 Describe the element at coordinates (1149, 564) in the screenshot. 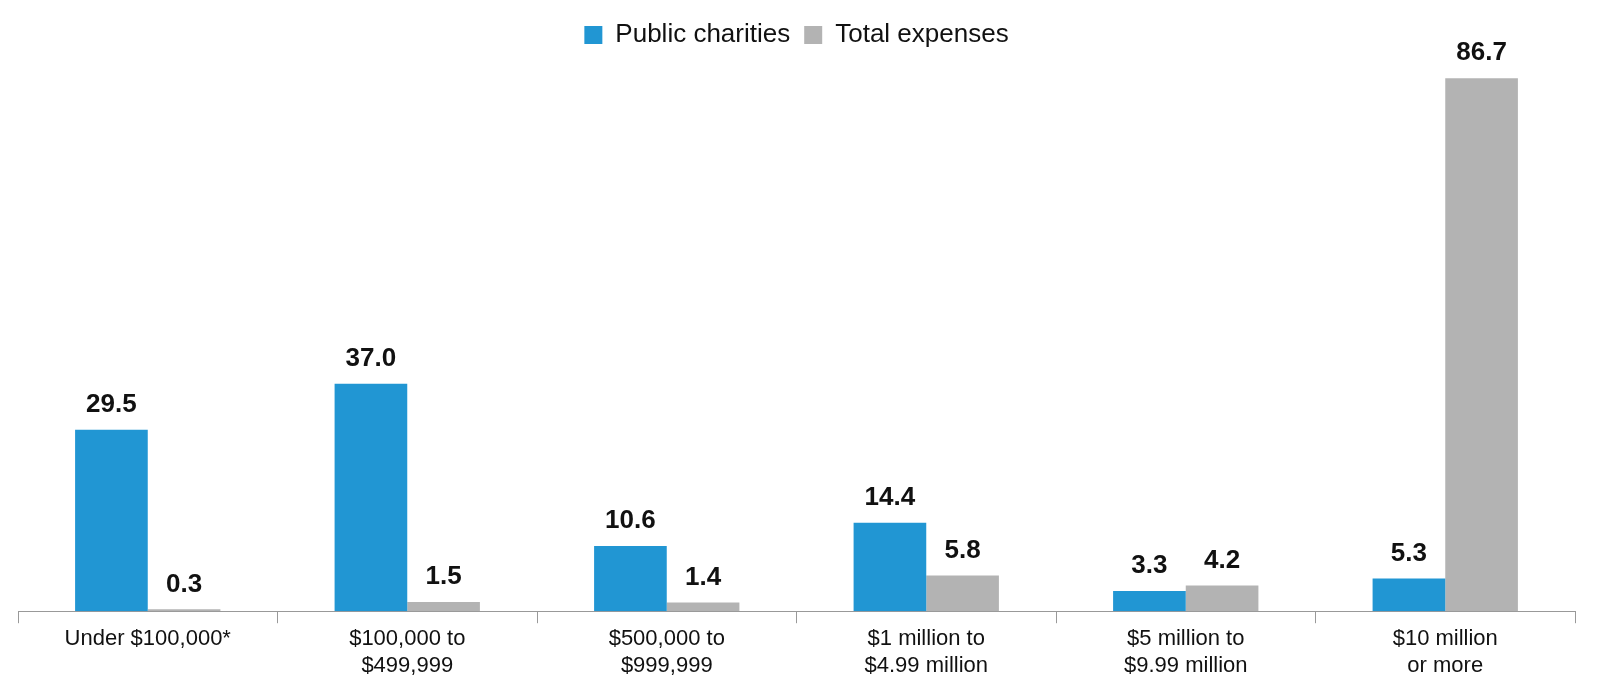

I see `data-label: 3.3` at that location.